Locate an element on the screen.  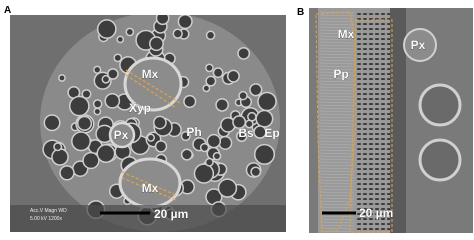
instrument-info: 5.00 kV 1200x is located at coordinates (46, 219).